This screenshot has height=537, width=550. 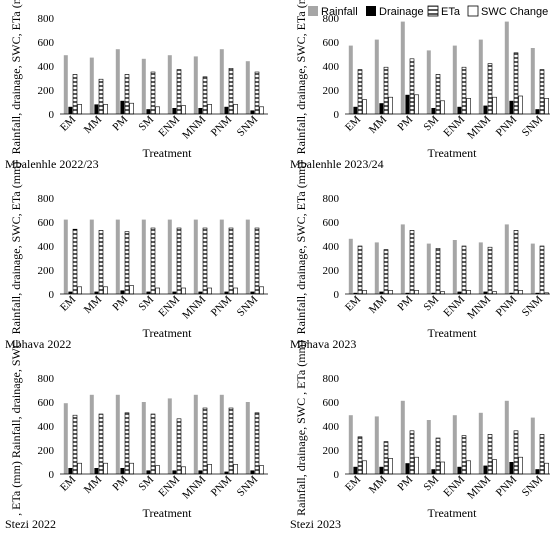 I want to click on x-tick-label: PNM, so click(x=221, y=125).